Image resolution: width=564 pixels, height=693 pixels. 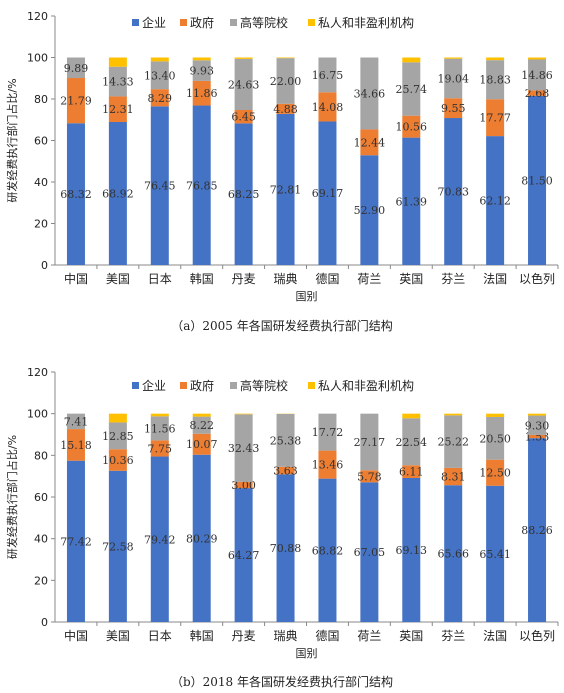 I want to click on data-label: 13.40, so click(x=160, y=75).